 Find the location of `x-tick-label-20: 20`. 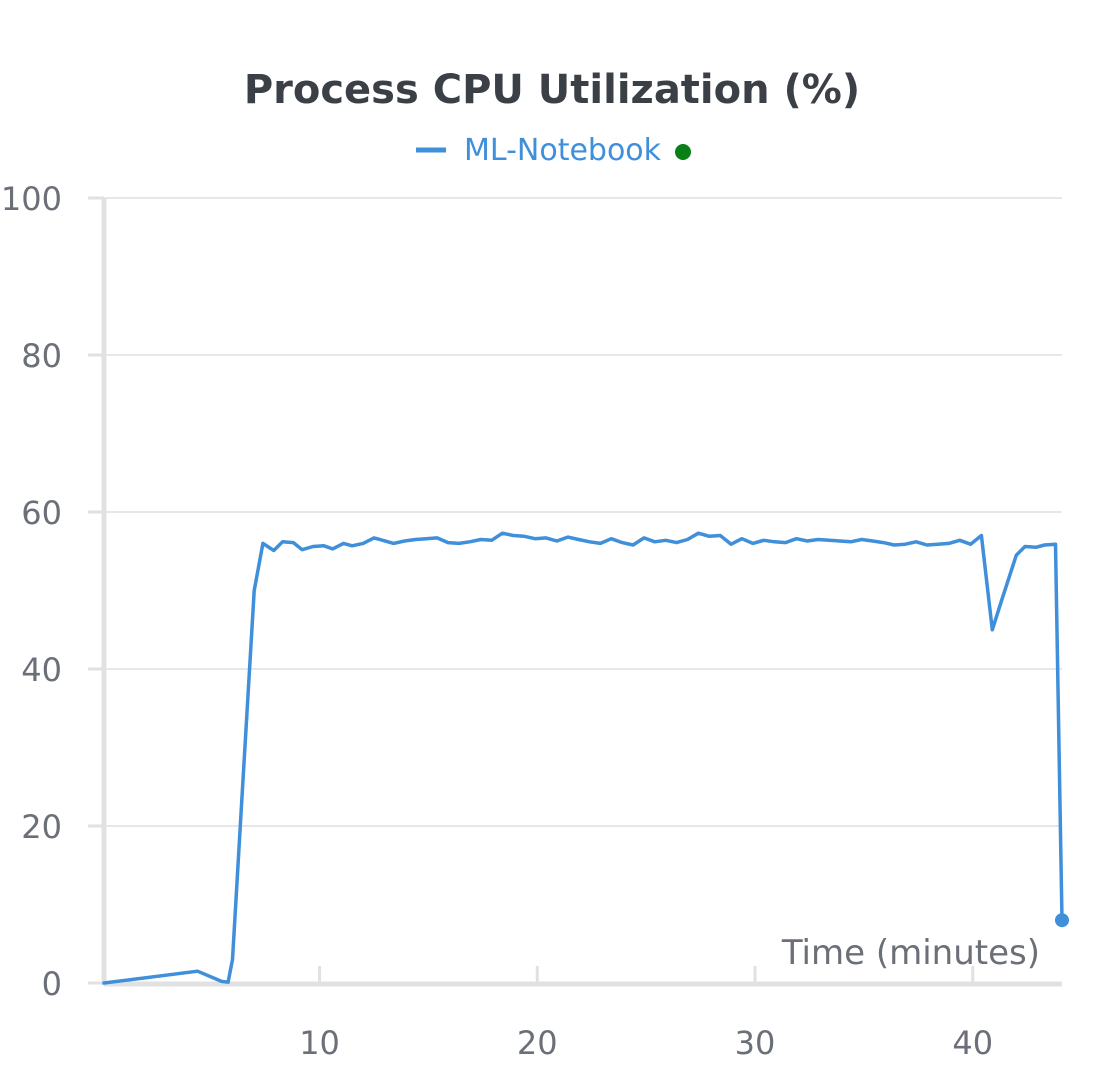

x-tick-label-20: 20 is located at coordinates (537, 1043).